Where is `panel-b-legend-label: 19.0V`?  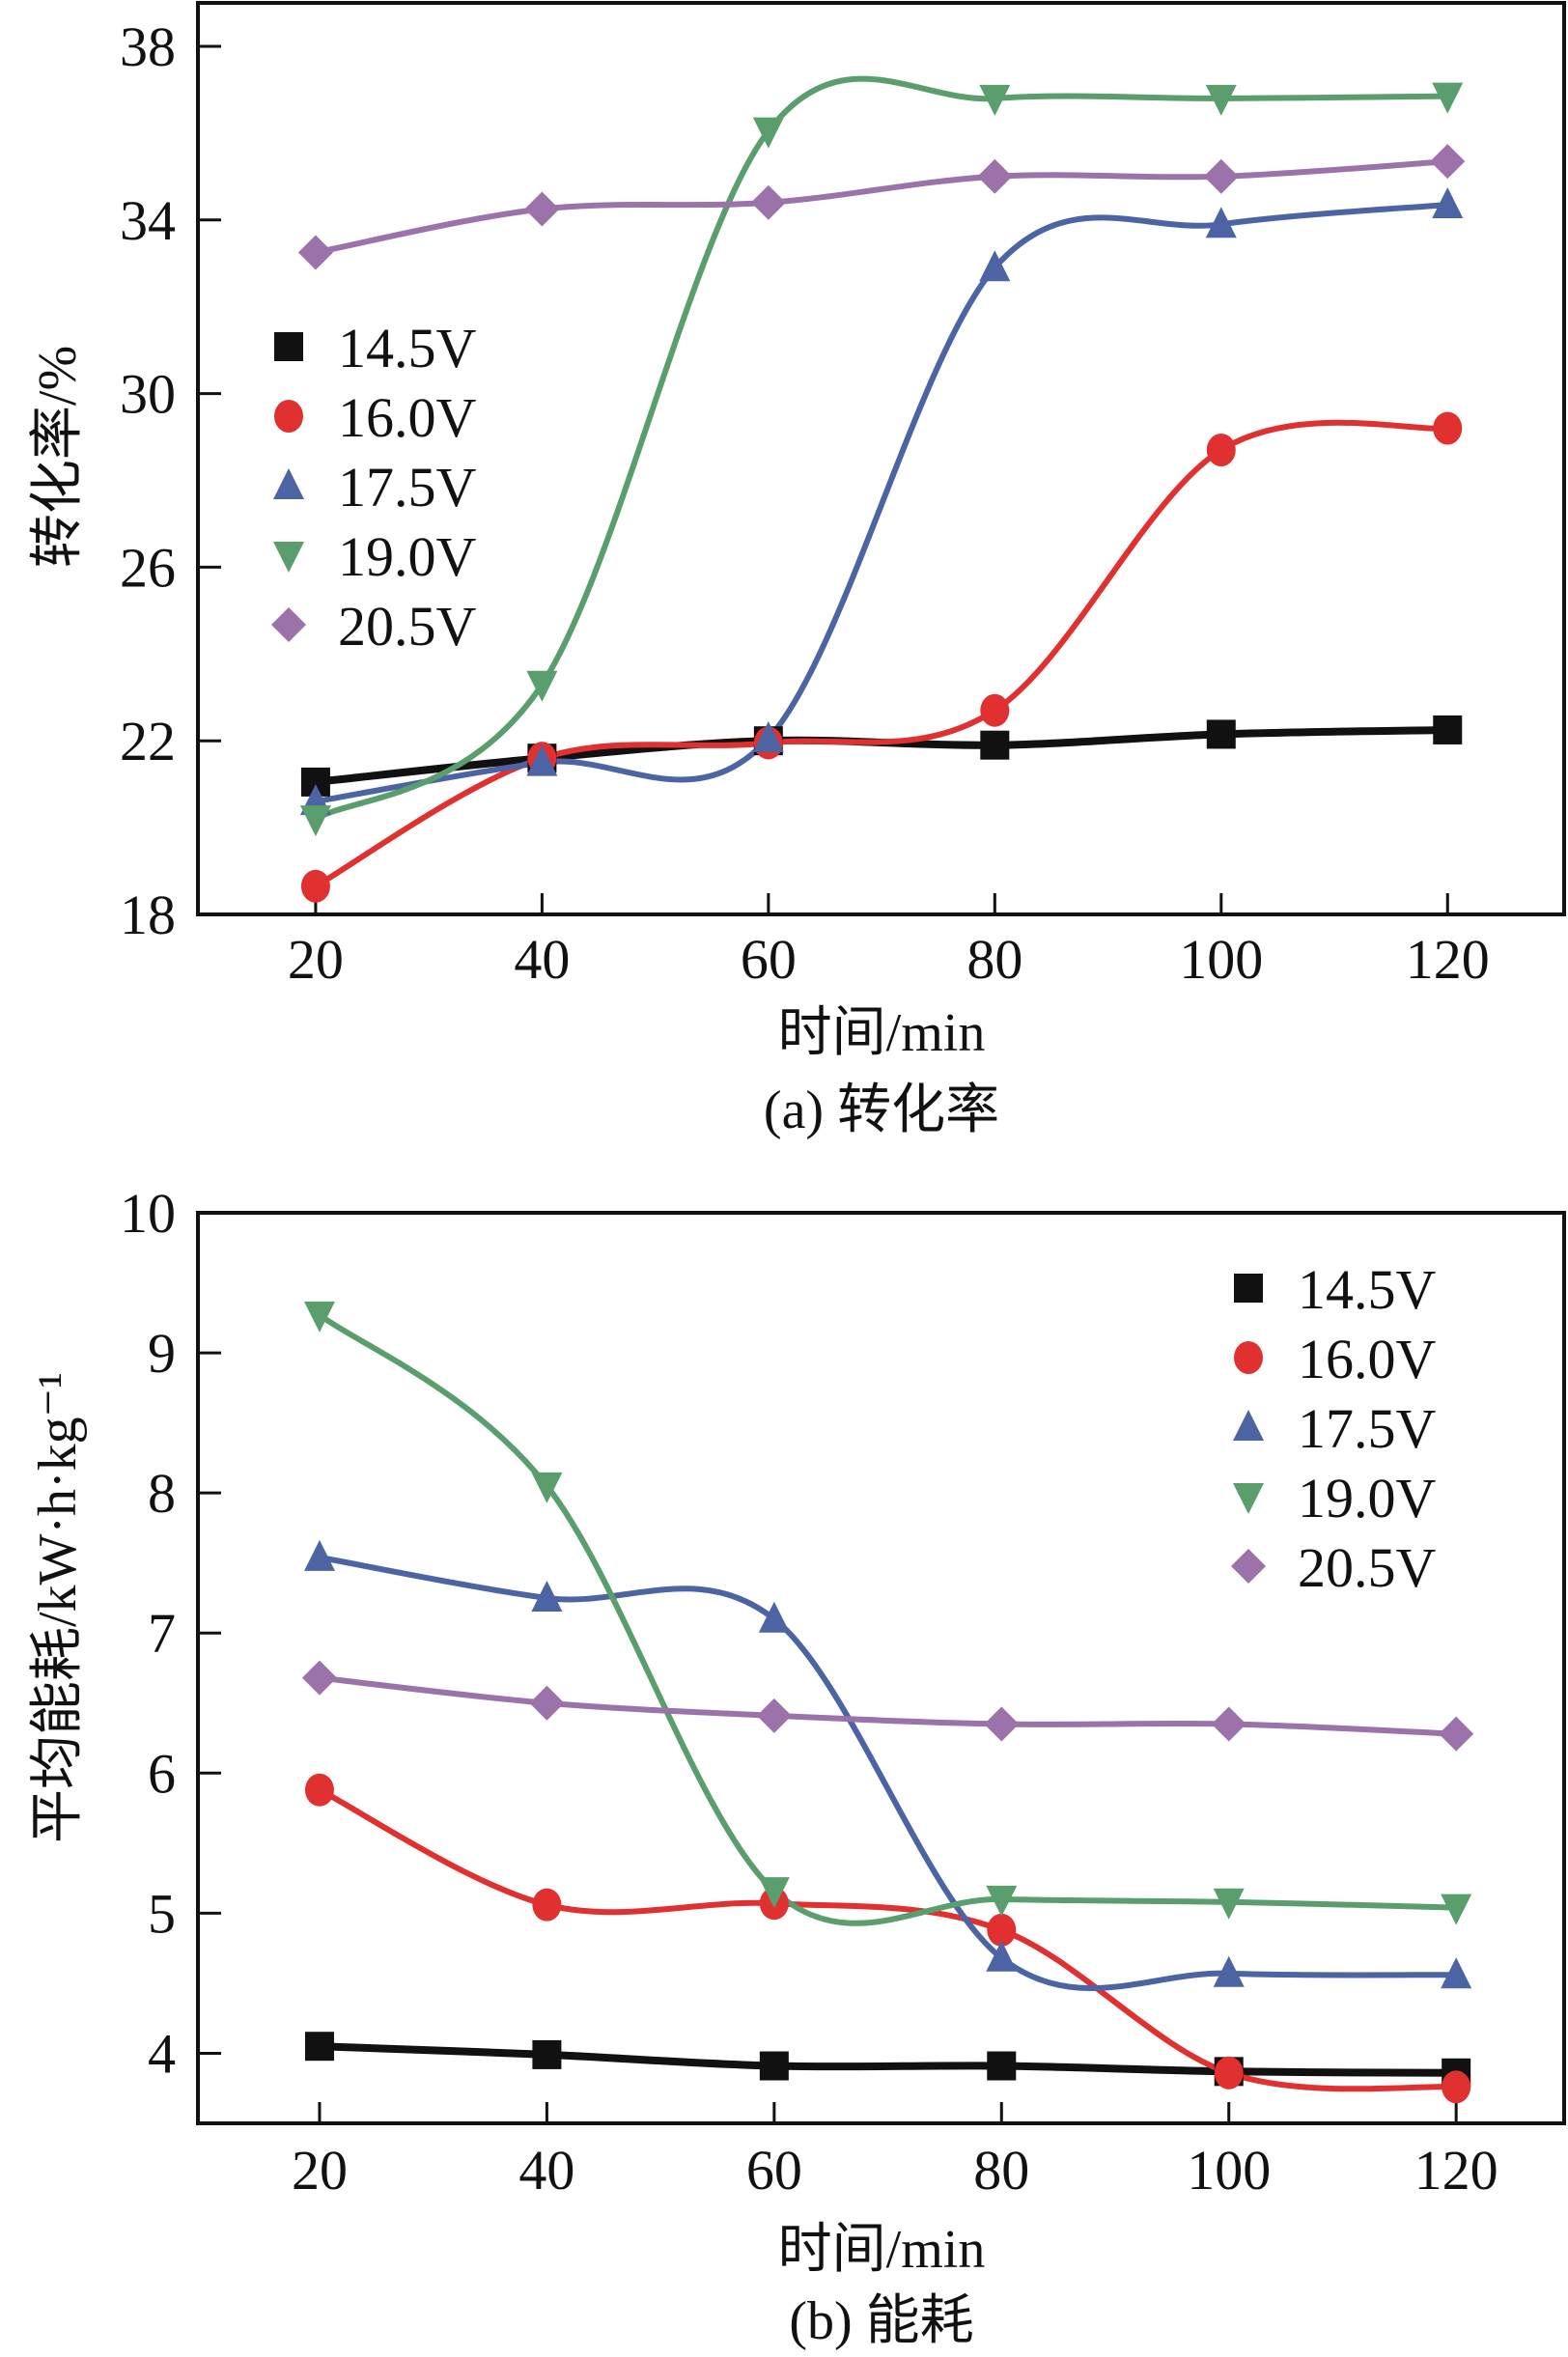
panel-b-legend-label: 19.0V is located at coordinates (1368, 1498).